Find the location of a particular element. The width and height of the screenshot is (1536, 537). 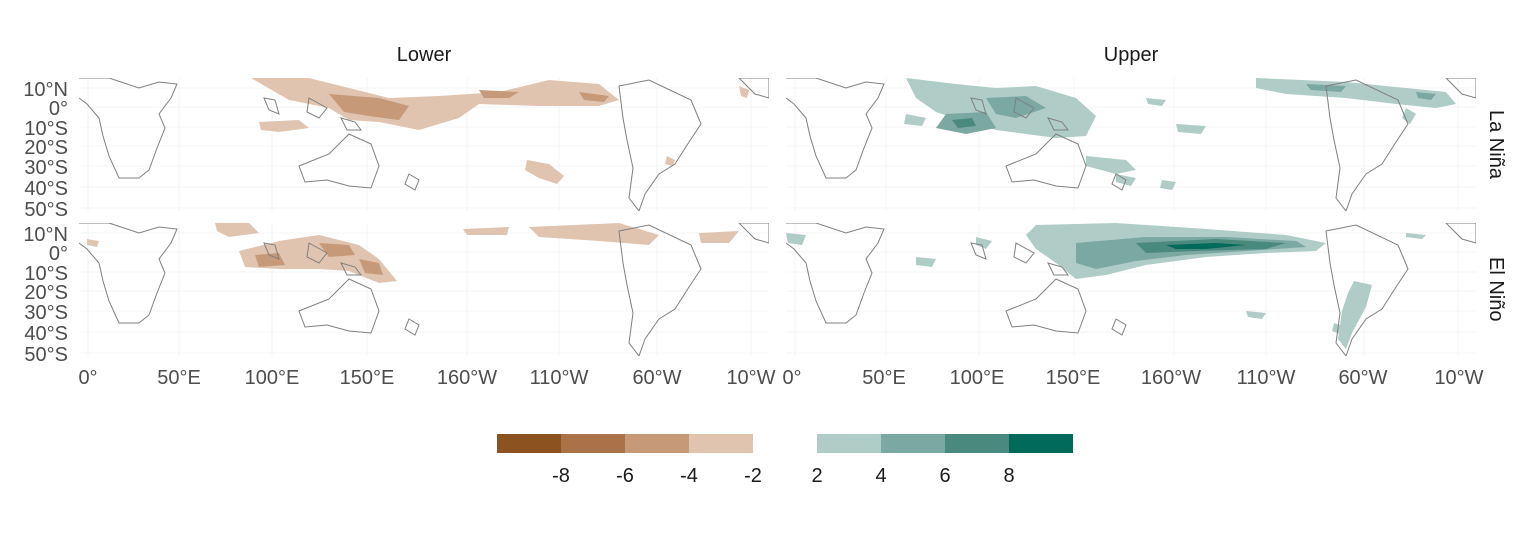

row-title-la-nina: La Niña is located at coordinates (1496, 144).